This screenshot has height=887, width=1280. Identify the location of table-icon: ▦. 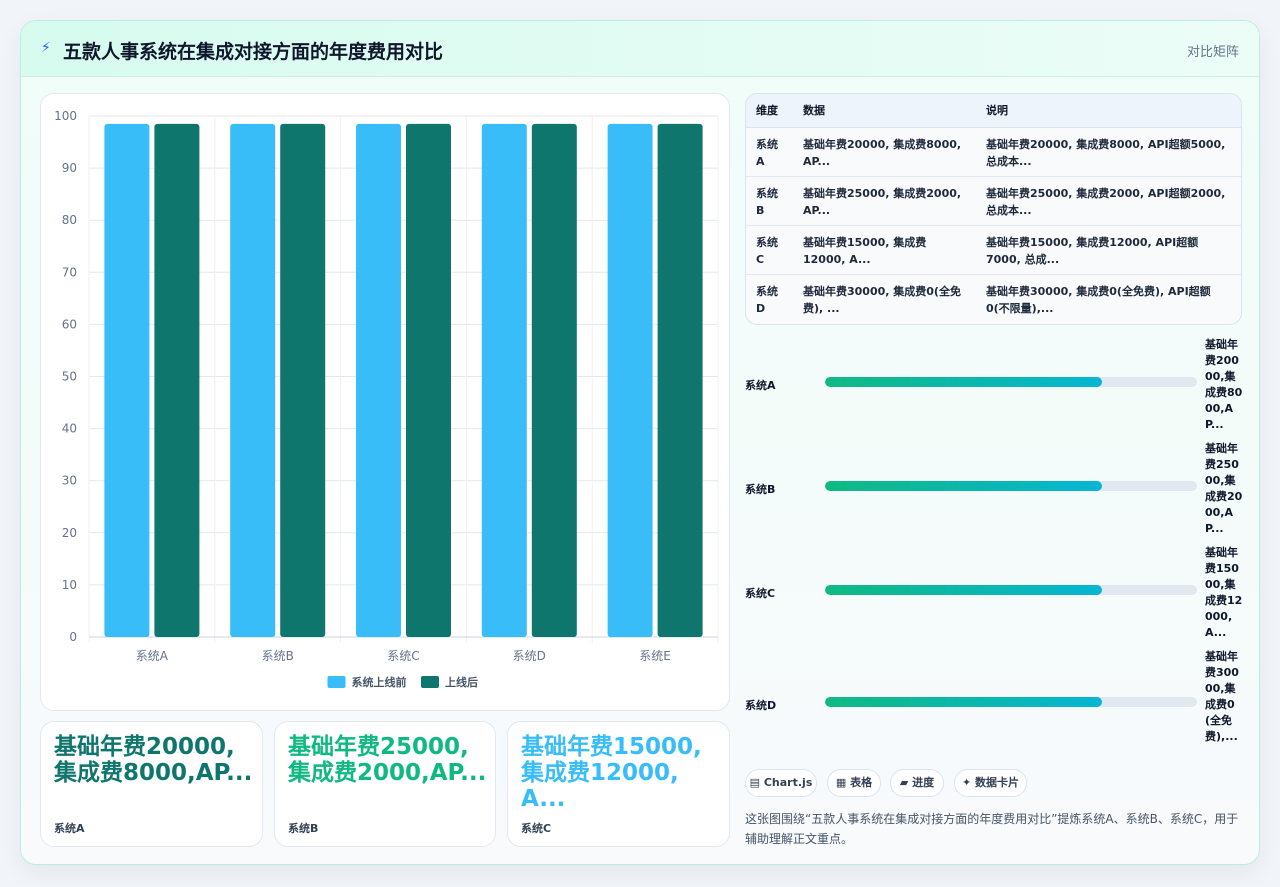
(841, 782).